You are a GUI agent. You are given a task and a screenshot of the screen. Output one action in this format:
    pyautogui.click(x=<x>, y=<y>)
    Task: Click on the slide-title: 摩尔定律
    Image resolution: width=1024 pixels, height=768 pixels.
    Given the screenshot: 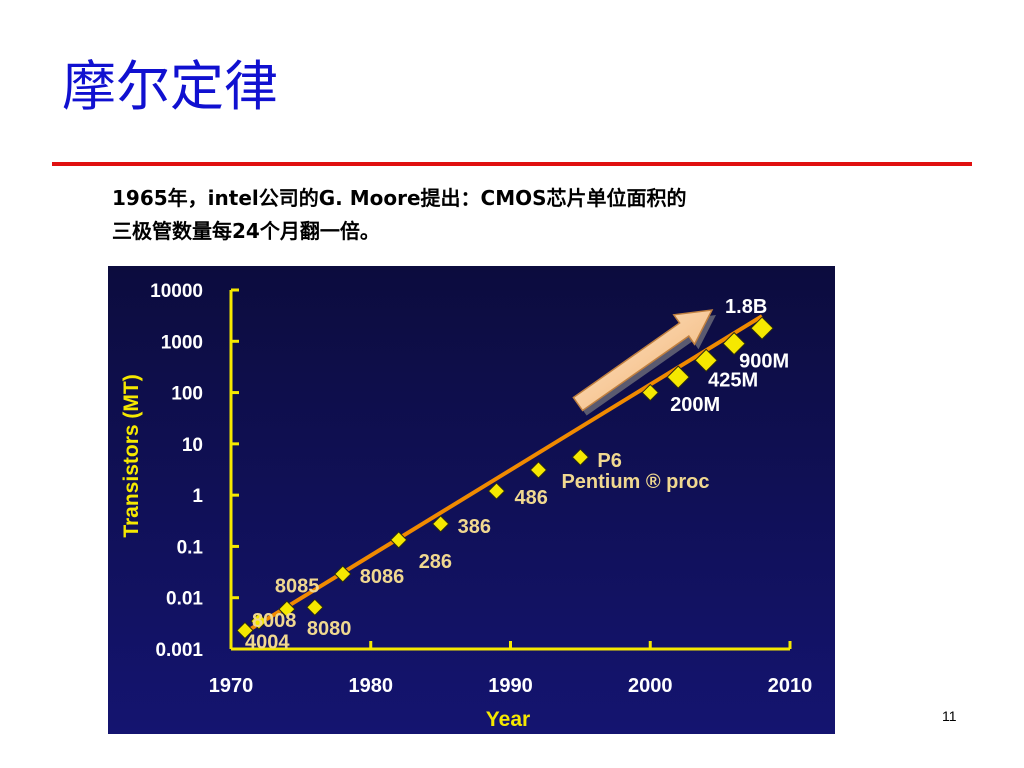 What is the action you would take?
    pyautogui.click(x=170, y=86)
    